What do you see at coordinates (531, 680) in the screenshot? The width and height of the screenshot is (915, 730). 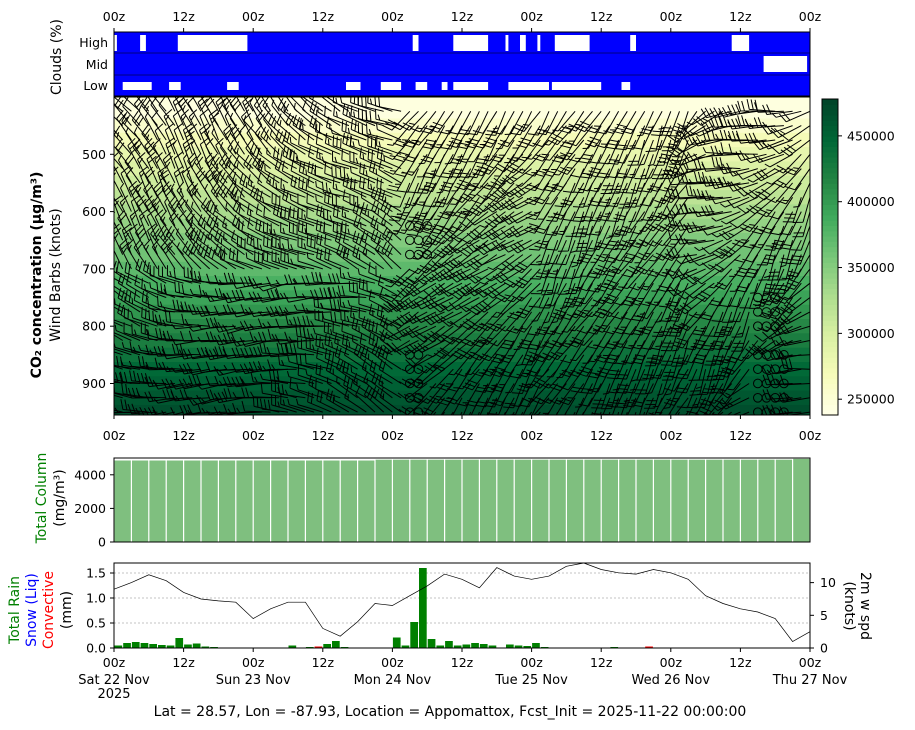 I see `date-label: Tue 25 Nov` at bounding box center [531, 680].